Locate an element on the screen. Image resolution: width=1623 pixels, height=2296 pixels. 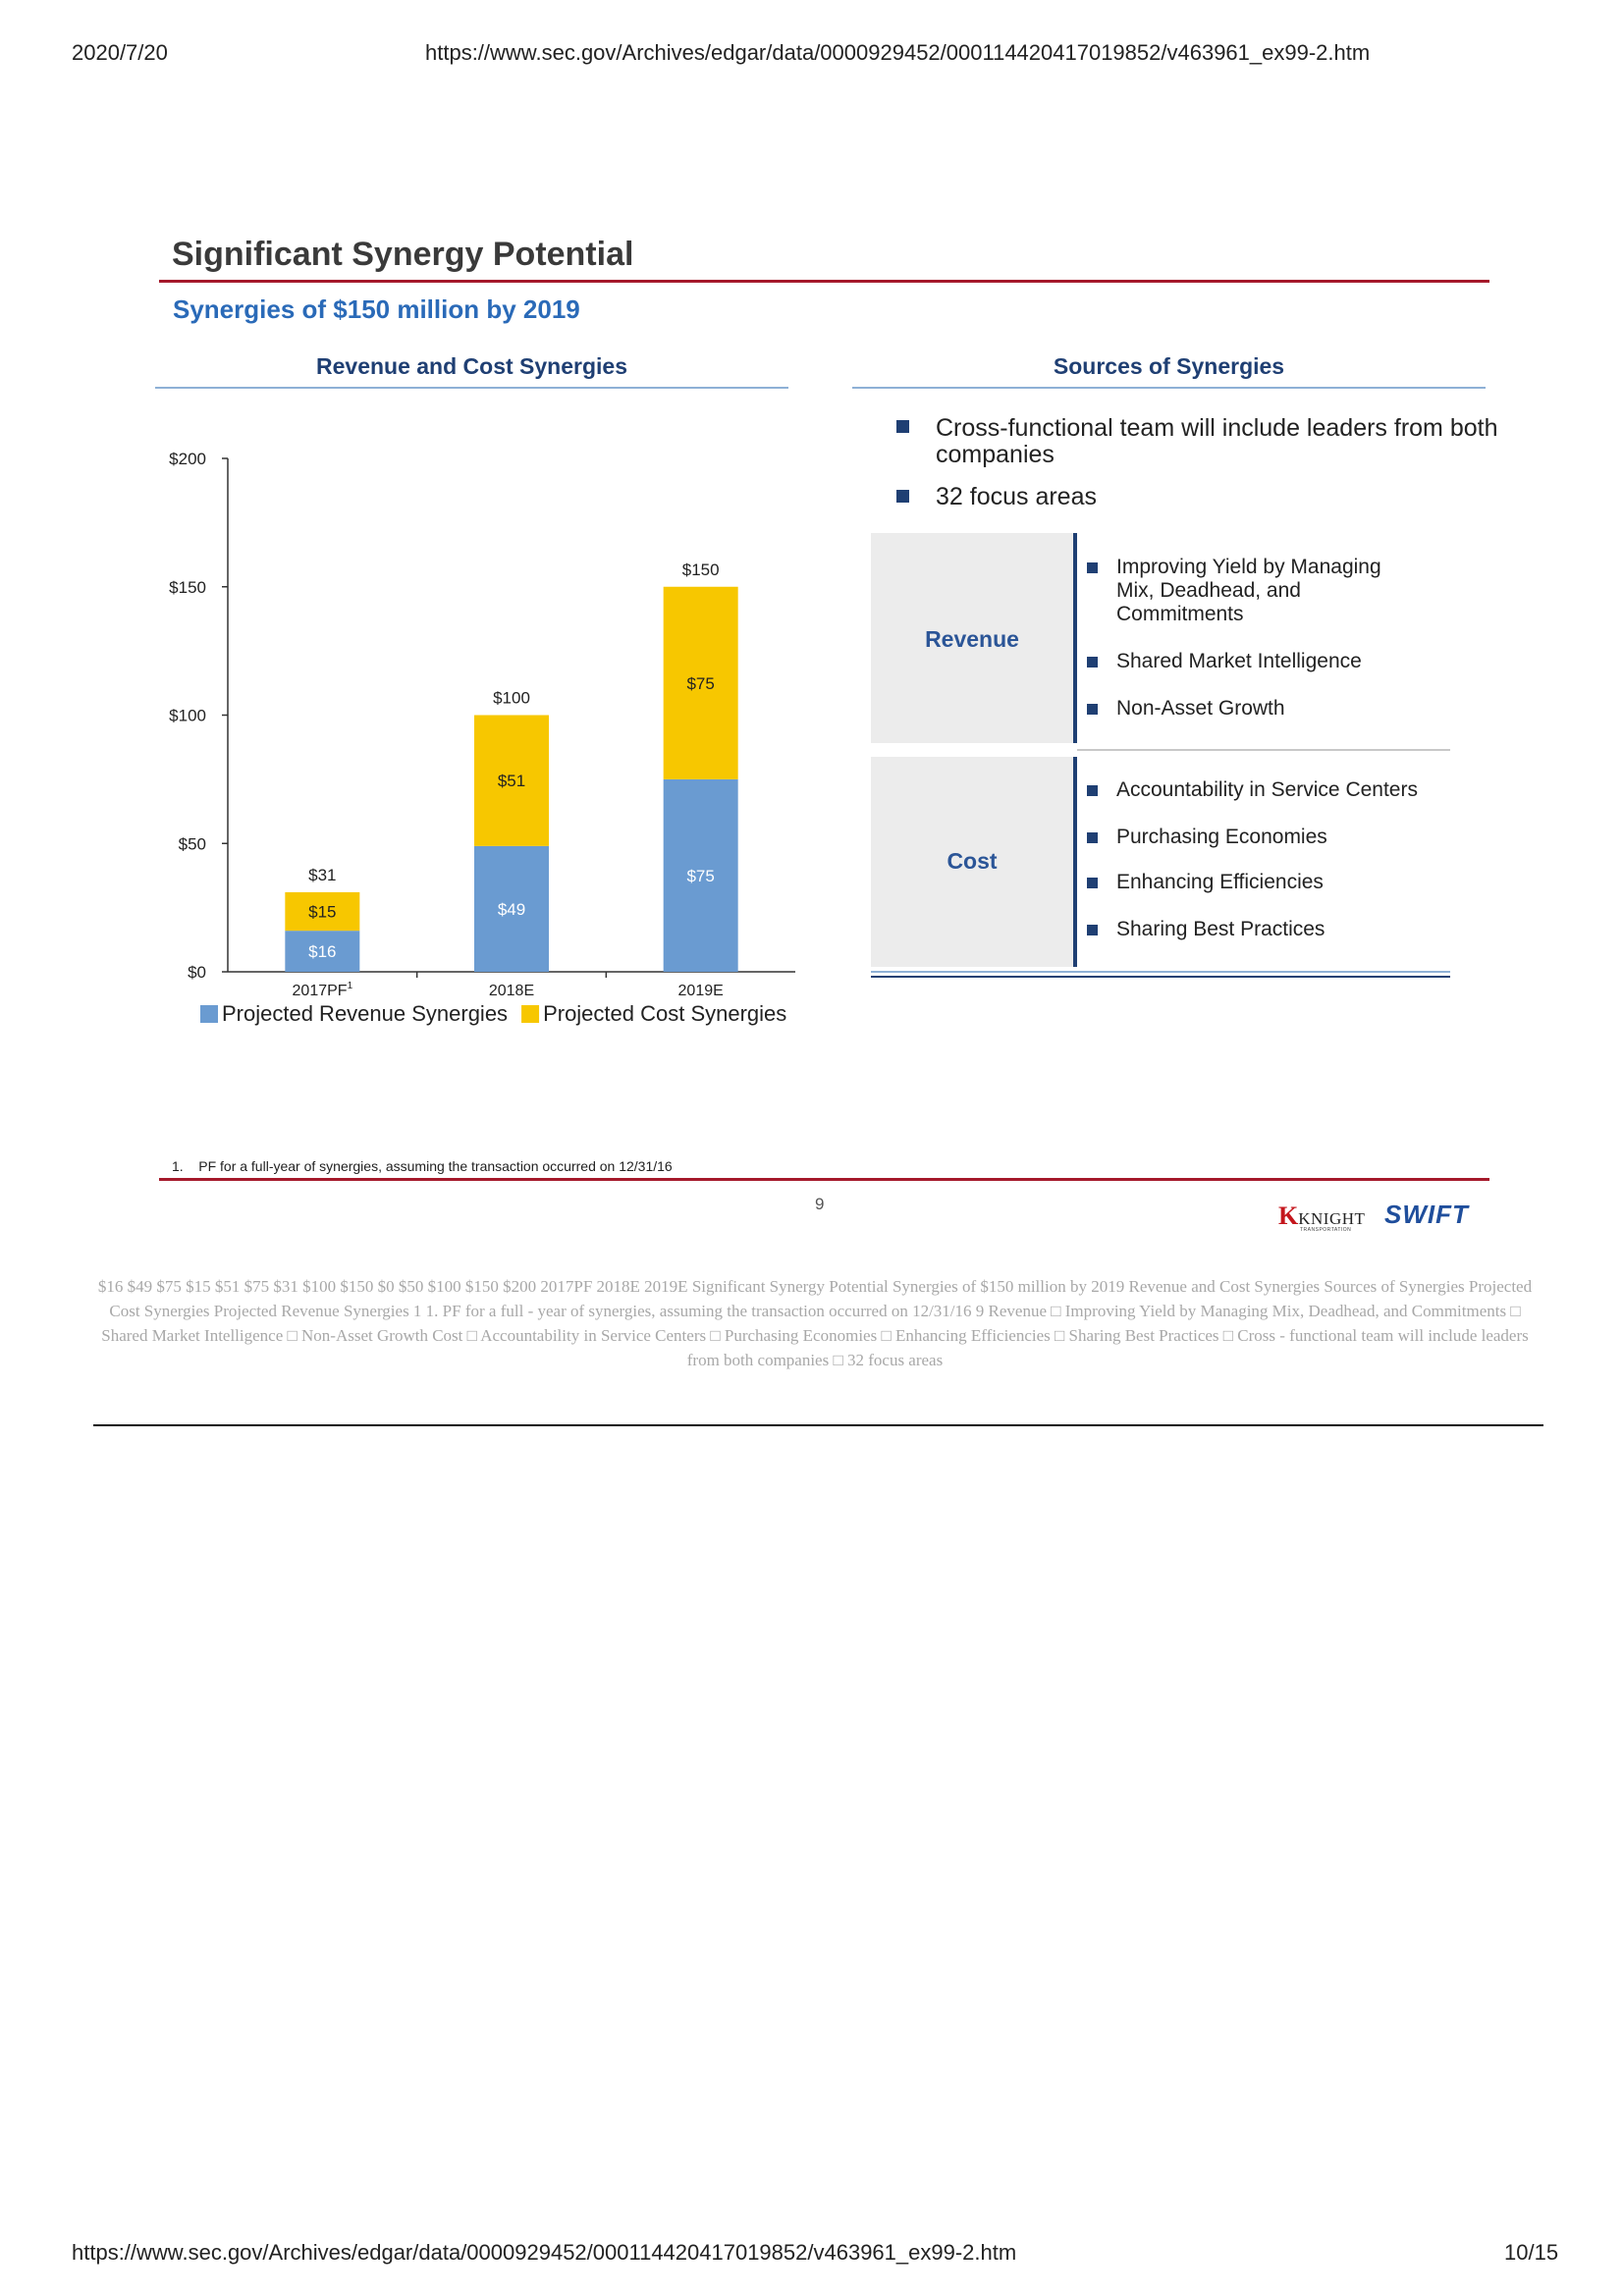
y-tick-label: $0 is located at coordinates (197, 973).